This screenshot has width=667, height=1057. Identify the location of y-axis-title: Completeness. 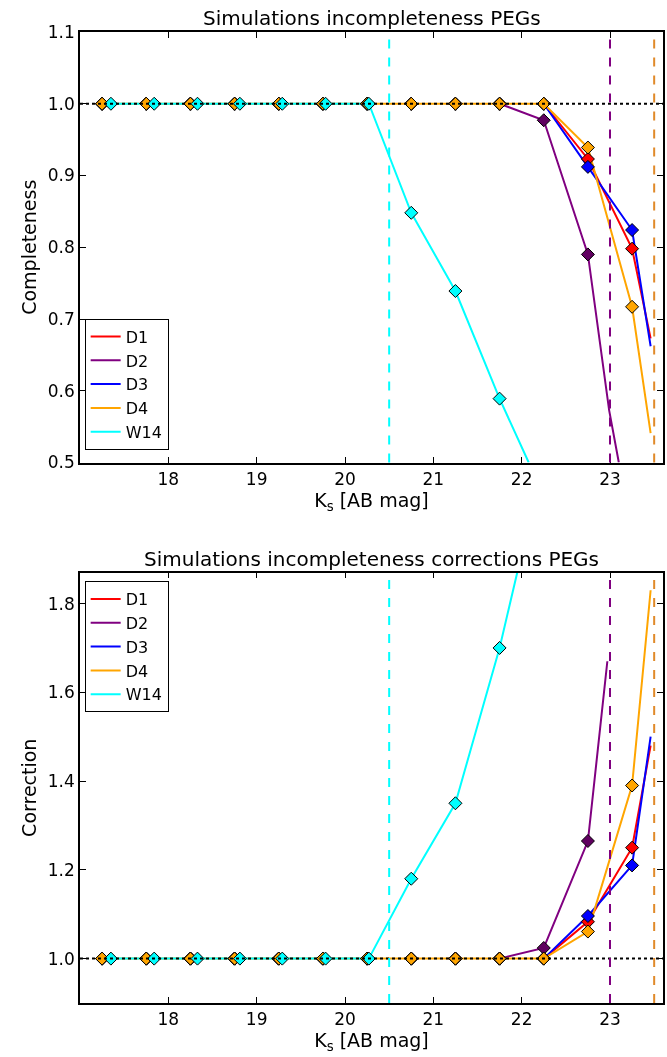
(29, 247).